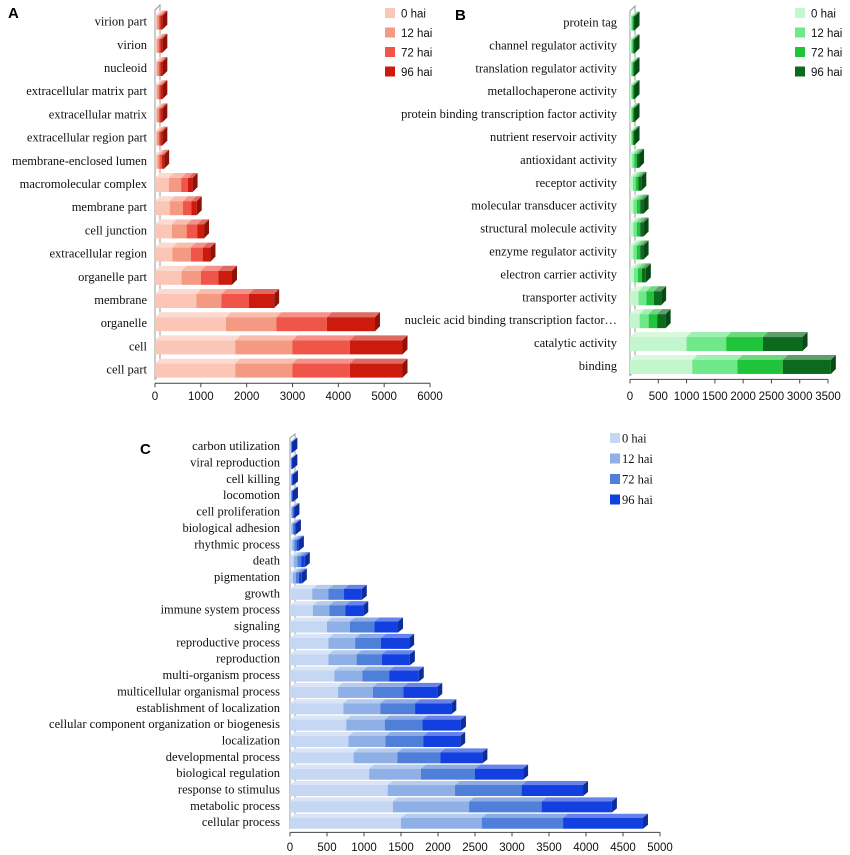 This screenshot has height=855, width=850. Describe the element at coordinates (229, 790) in the screenshot. I see `category-label: response to stimulus` at that location.